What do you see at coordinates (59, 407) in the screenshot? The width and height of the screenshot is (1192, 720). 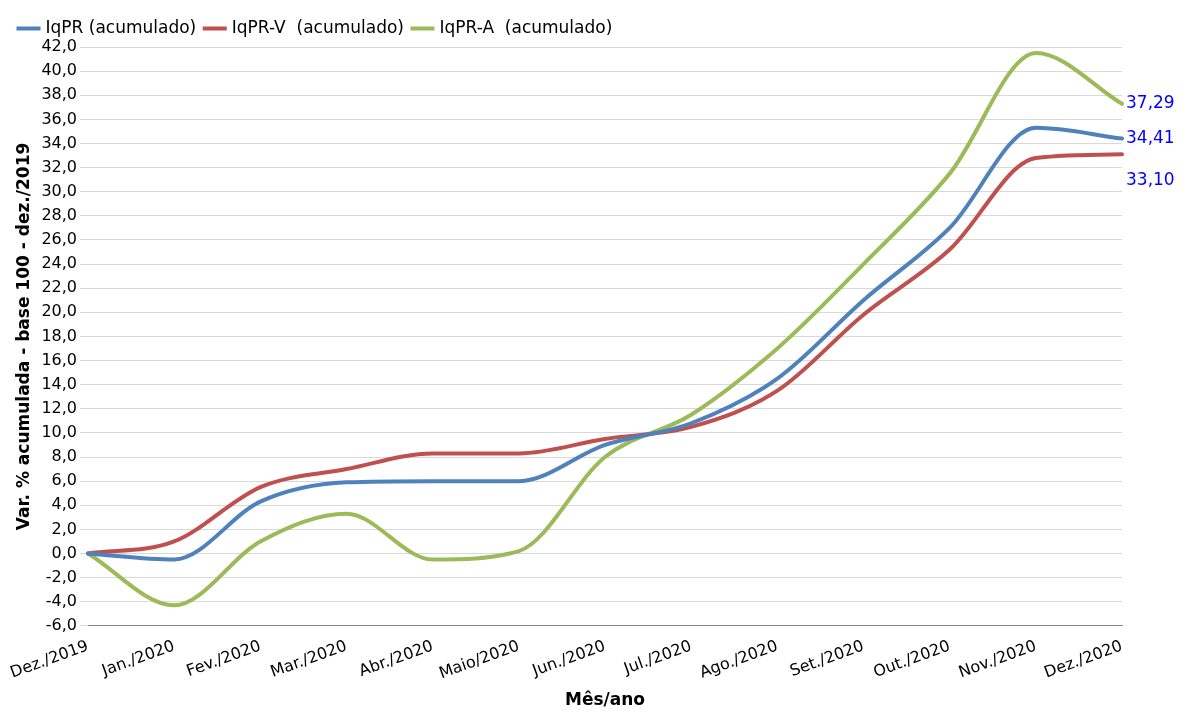 I see `y-tick-label: 12,0` at bounding box center [59, 407].